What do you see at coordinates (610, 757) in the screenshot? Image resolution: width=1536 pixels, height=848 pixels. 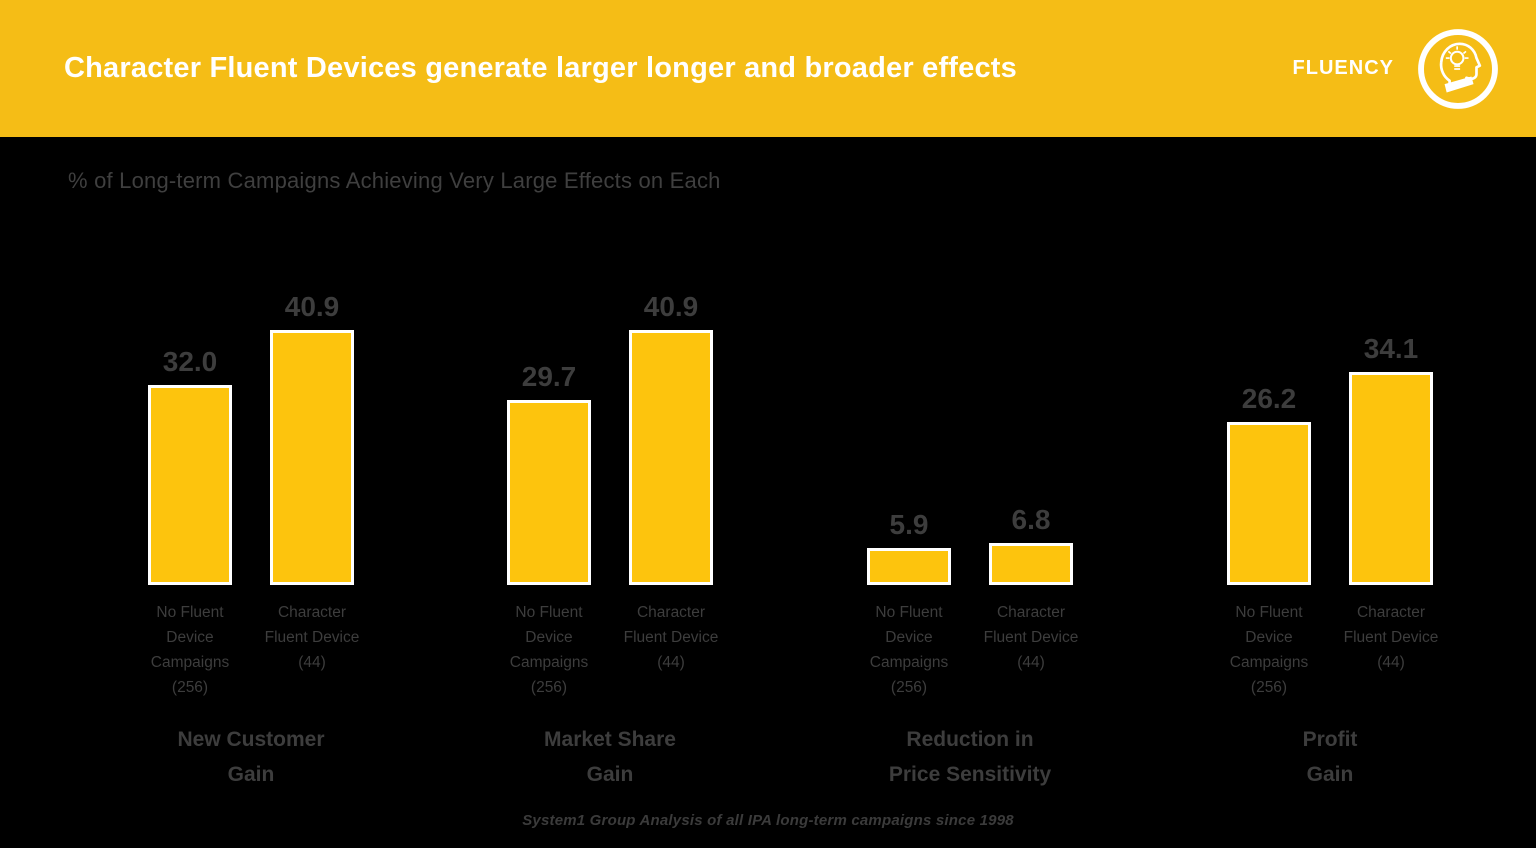 I see `group-title: Market Share Gain` at bounding box center [610, 757].